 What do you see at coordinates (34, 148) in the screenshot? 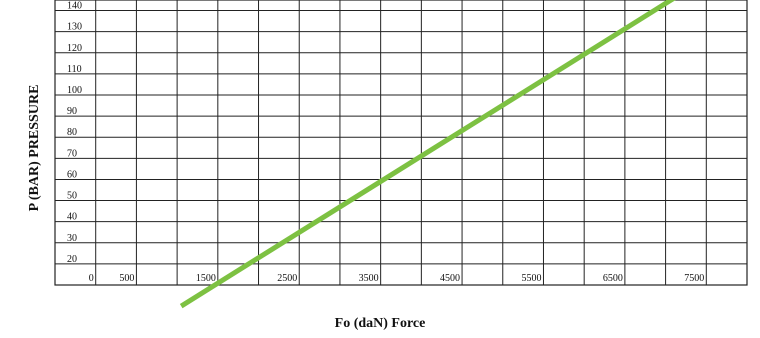
I see `y-axis-label: P (BAR) PRESSURE` at bounding box center [34, 148].